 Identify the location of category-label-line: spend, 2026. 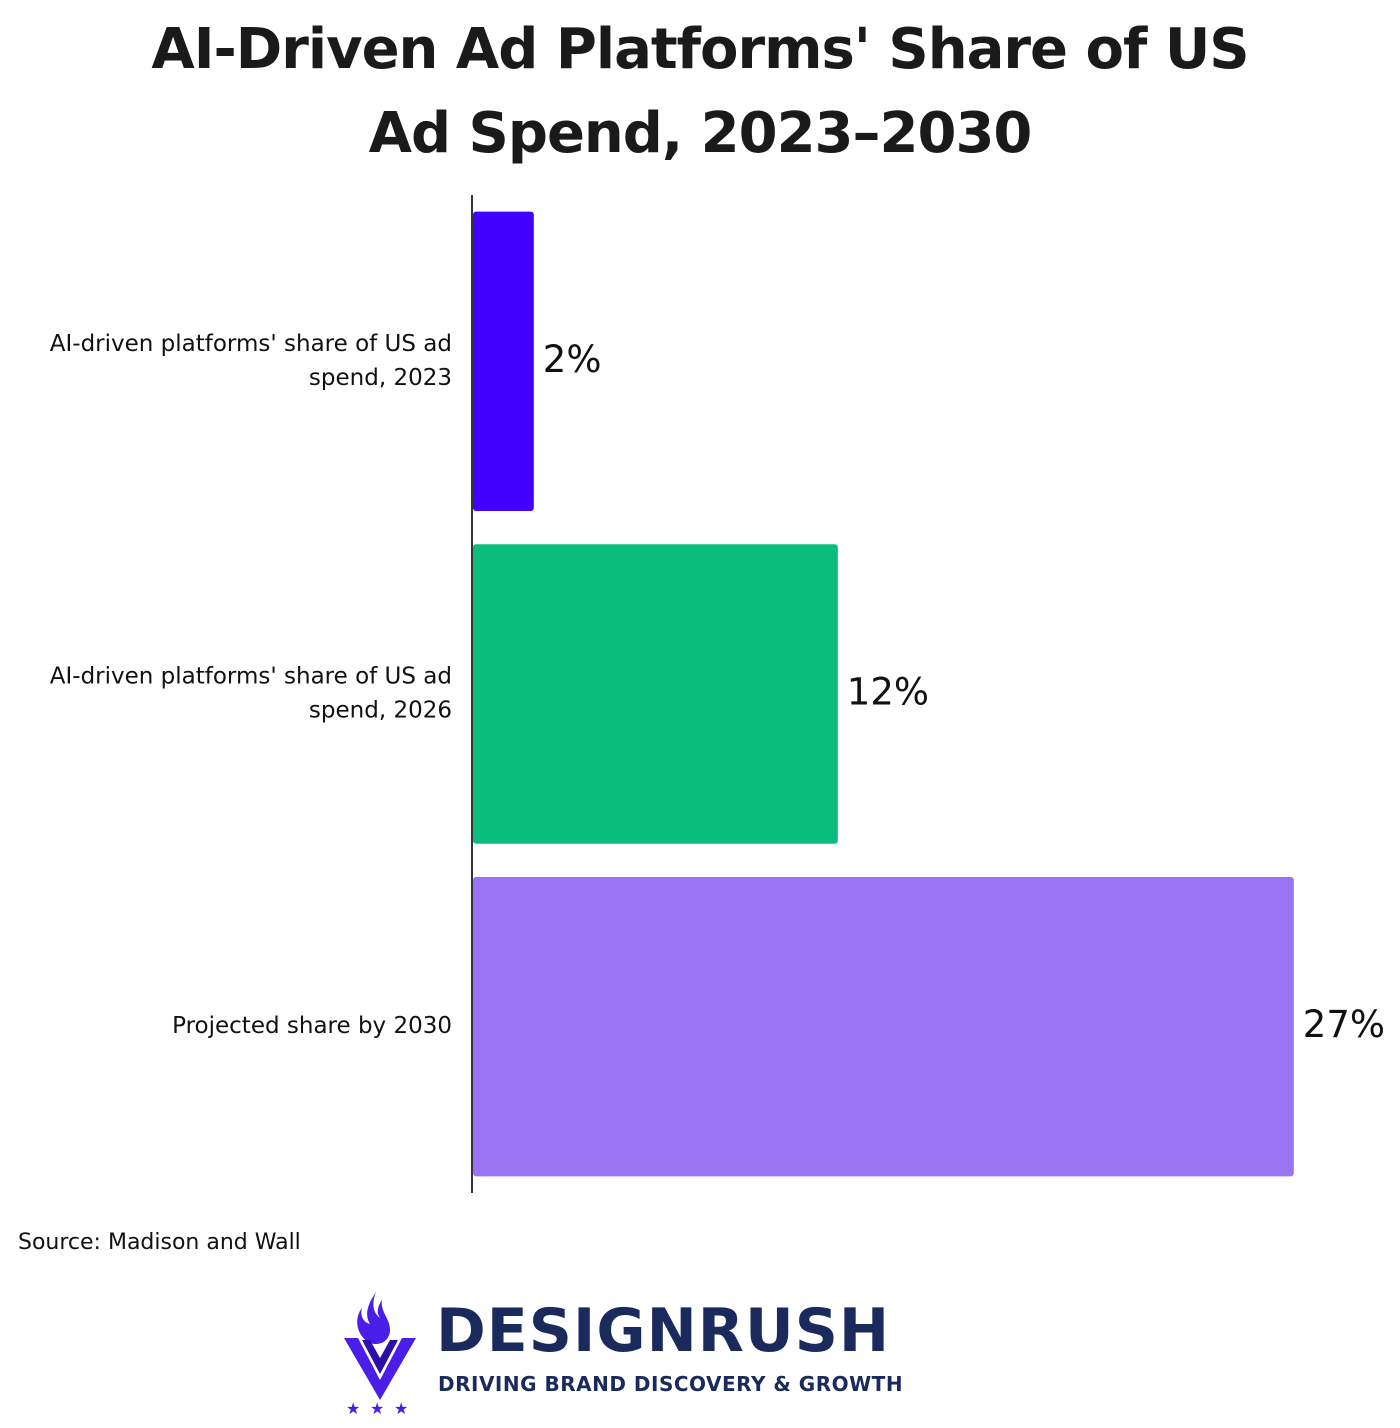
(380, 711).